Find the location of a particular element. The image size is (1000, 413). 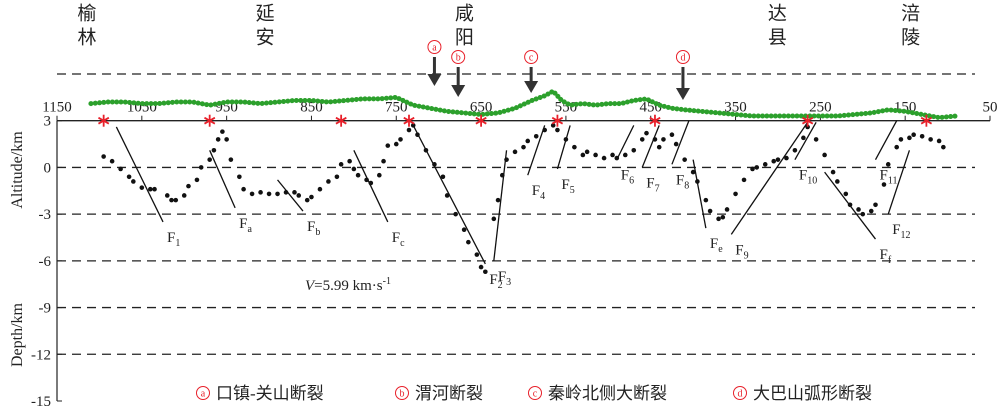

fault-label-sub: b is located at coordinates (317, 232).